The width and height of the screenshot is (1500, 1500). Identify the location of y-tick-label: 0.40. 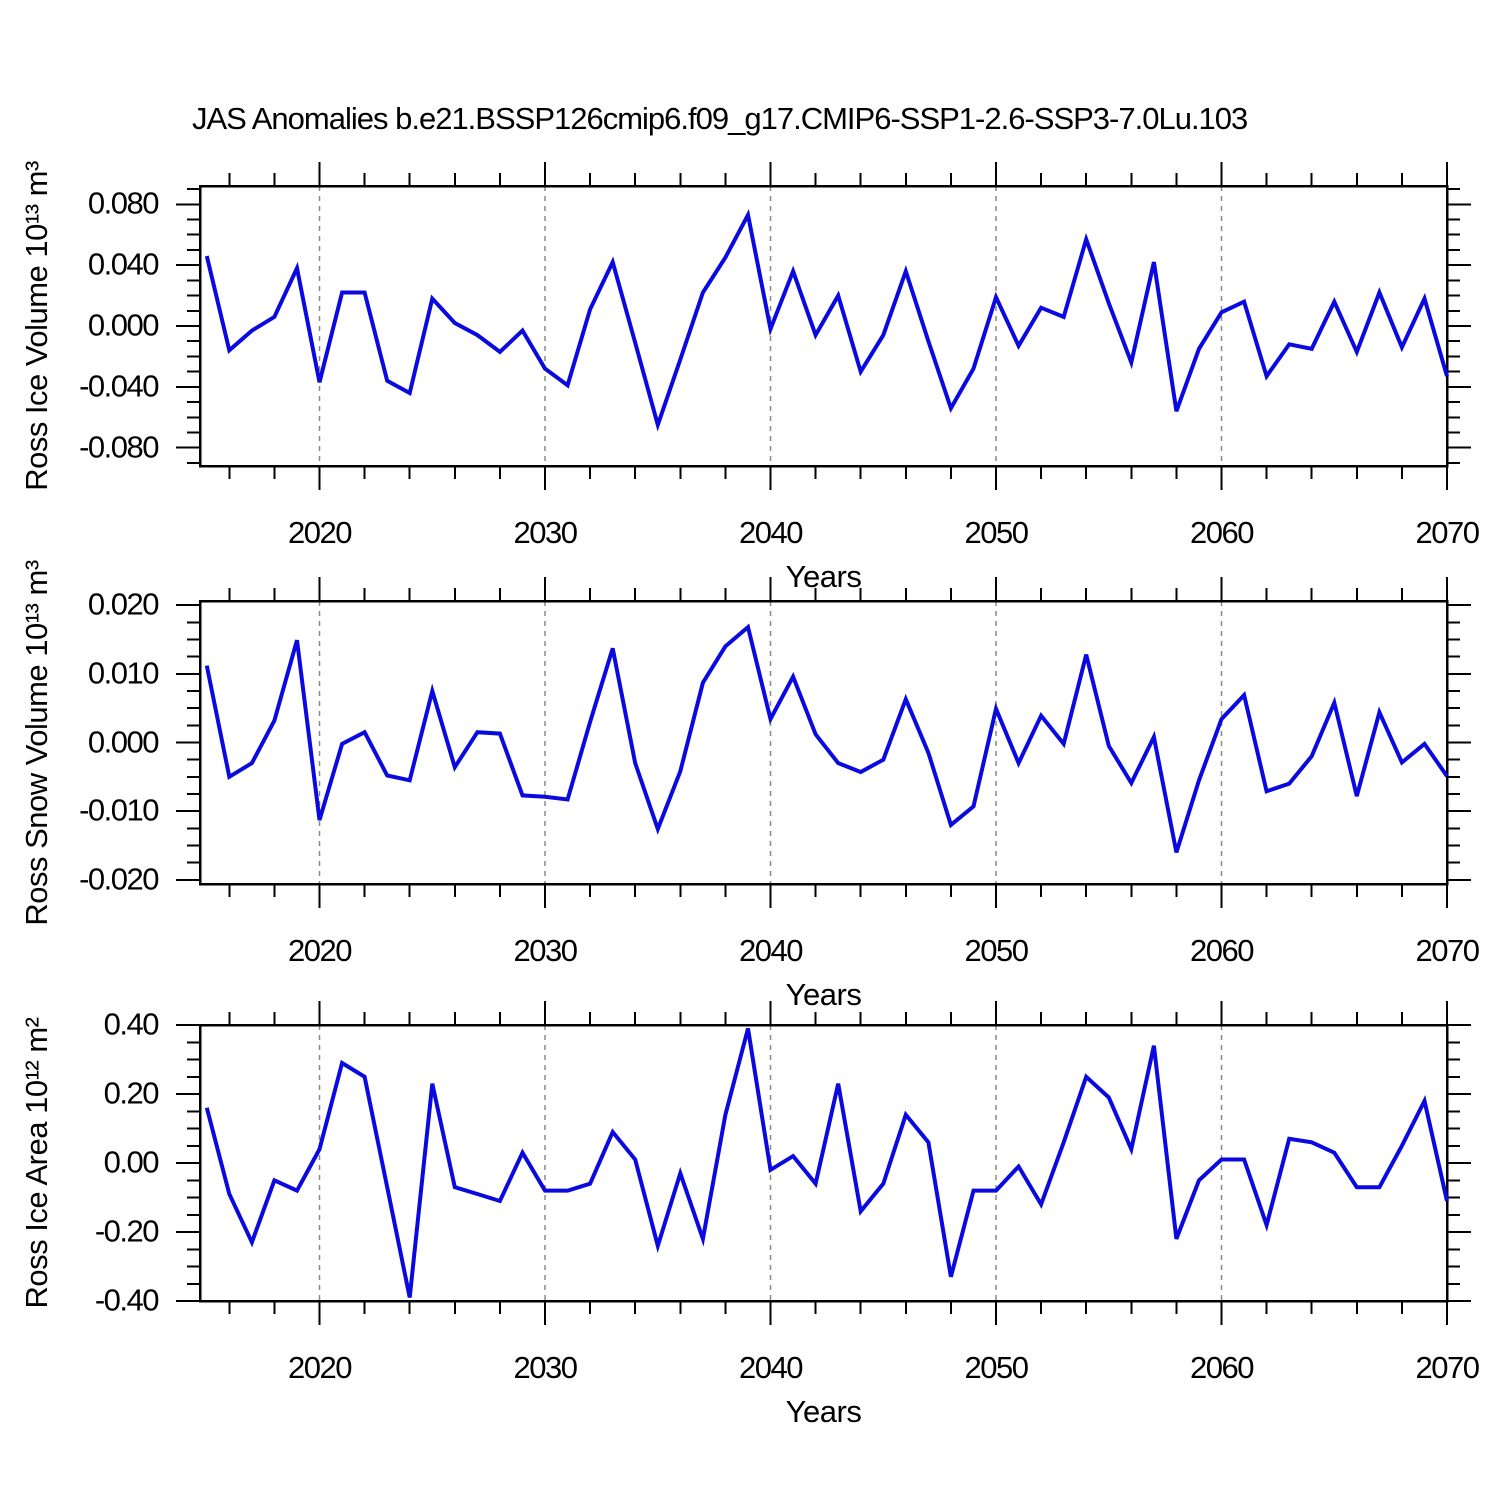
(131, 1024).